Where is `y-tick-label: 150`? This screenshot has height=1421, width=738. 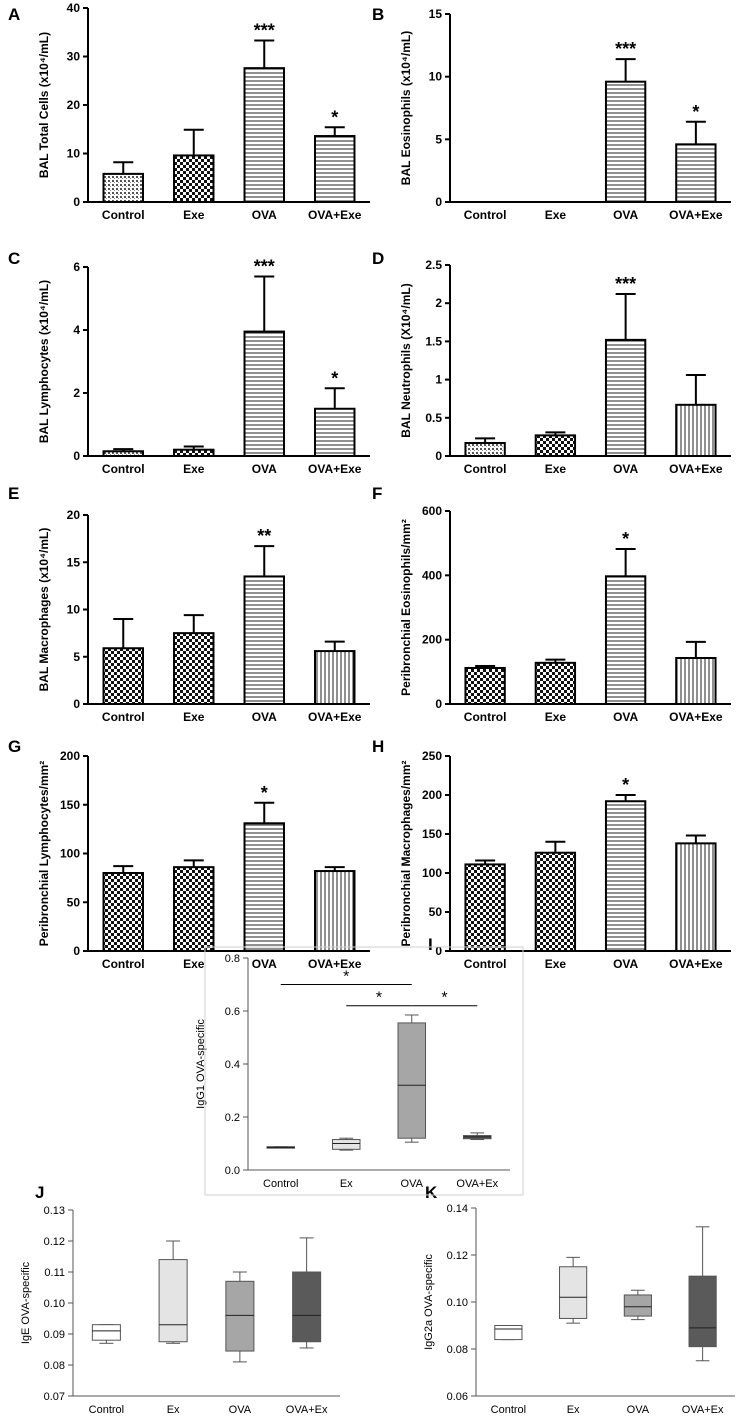
y-tick-label: 150 is located at coordinates (432, 834).